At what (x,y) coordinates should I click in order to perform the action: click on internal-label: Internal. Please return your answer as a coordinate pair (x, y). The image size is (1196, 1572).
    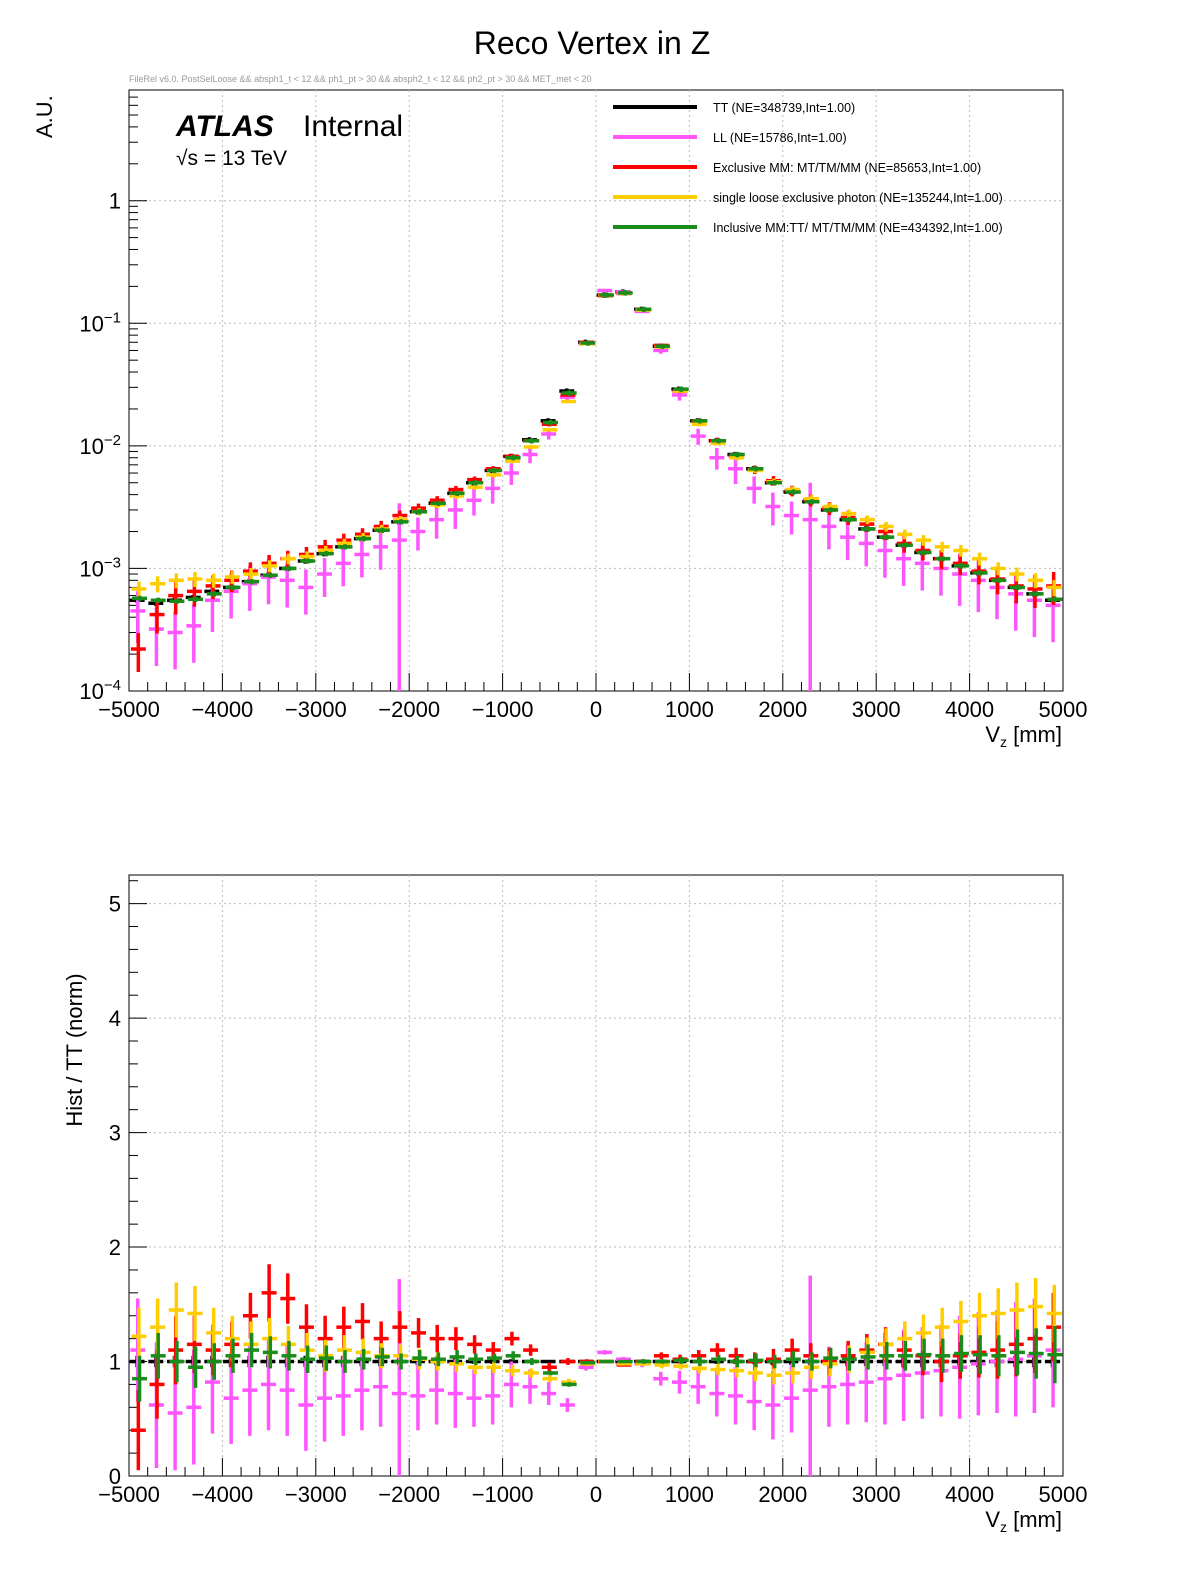
    Looking at the image, I should click on (353, 126).